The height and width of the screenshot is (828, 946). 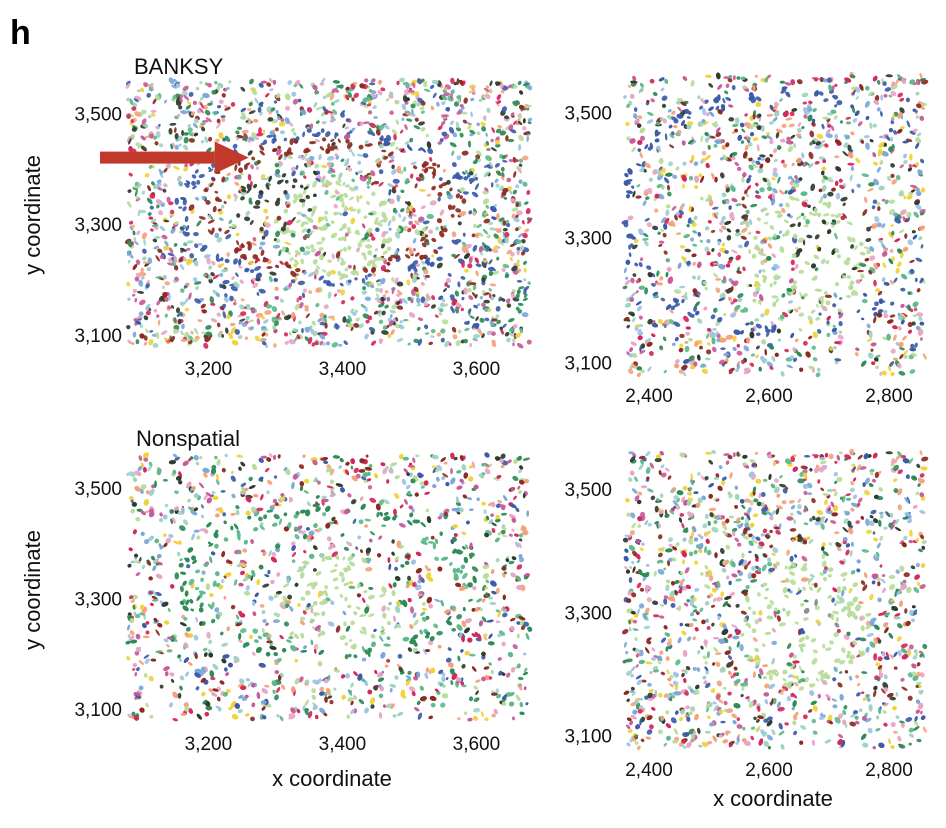 I want to click on scatter-points, so click(x=329, y=587).